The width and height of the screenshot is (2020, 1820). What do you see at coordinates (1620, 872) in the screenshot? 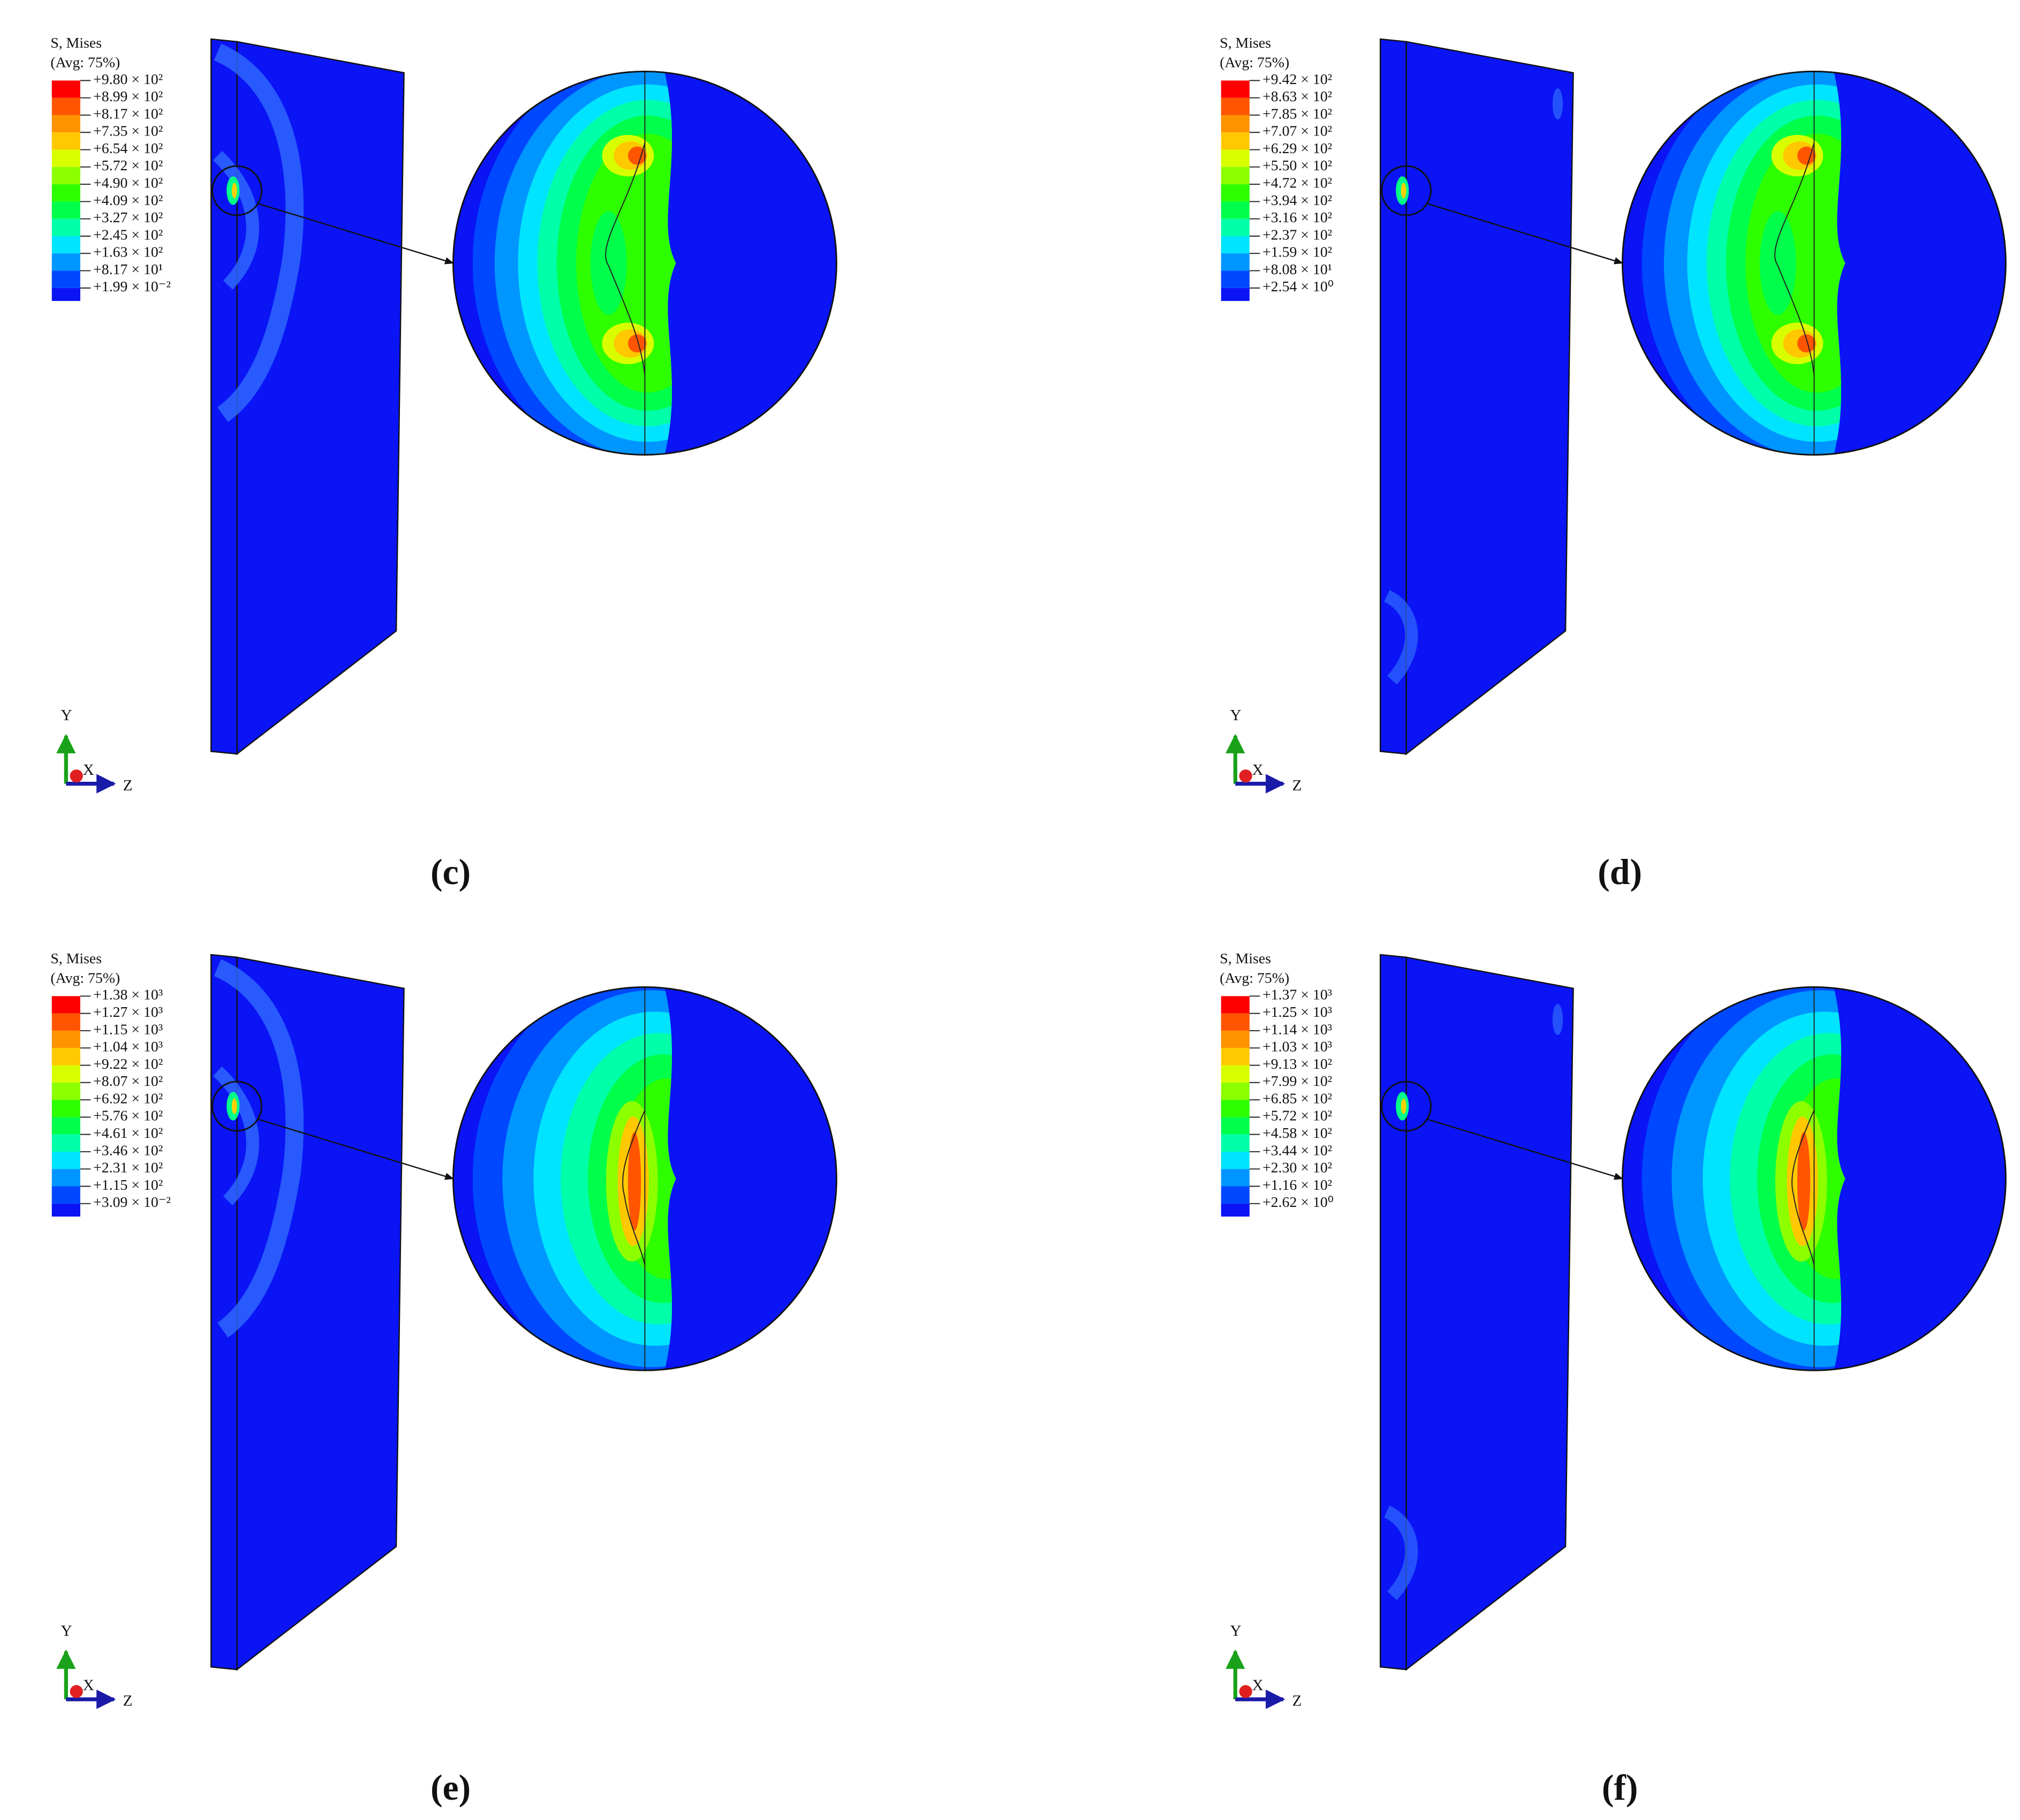
I see `caption: (d)` at bounding box center [1620, 872].